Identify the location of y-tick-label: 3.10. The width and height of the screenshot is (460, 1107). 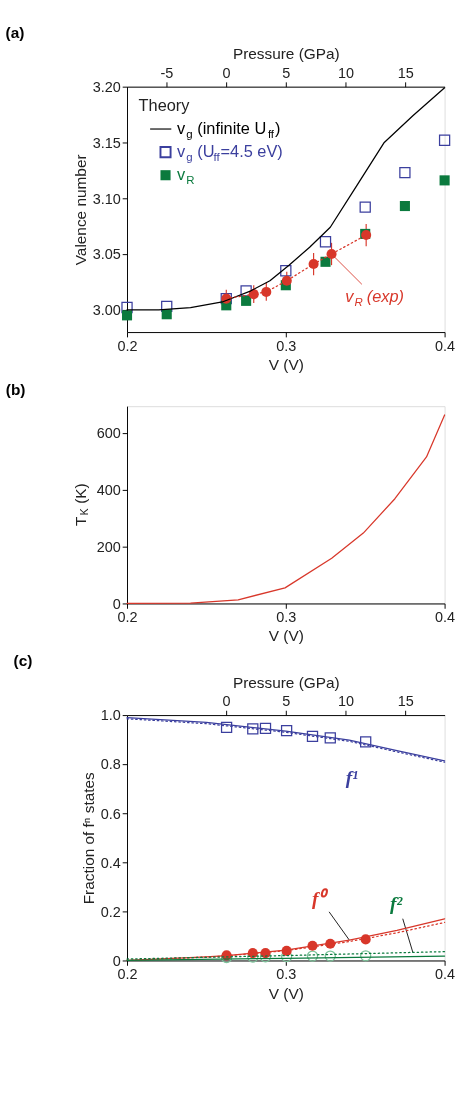
(106, 198).